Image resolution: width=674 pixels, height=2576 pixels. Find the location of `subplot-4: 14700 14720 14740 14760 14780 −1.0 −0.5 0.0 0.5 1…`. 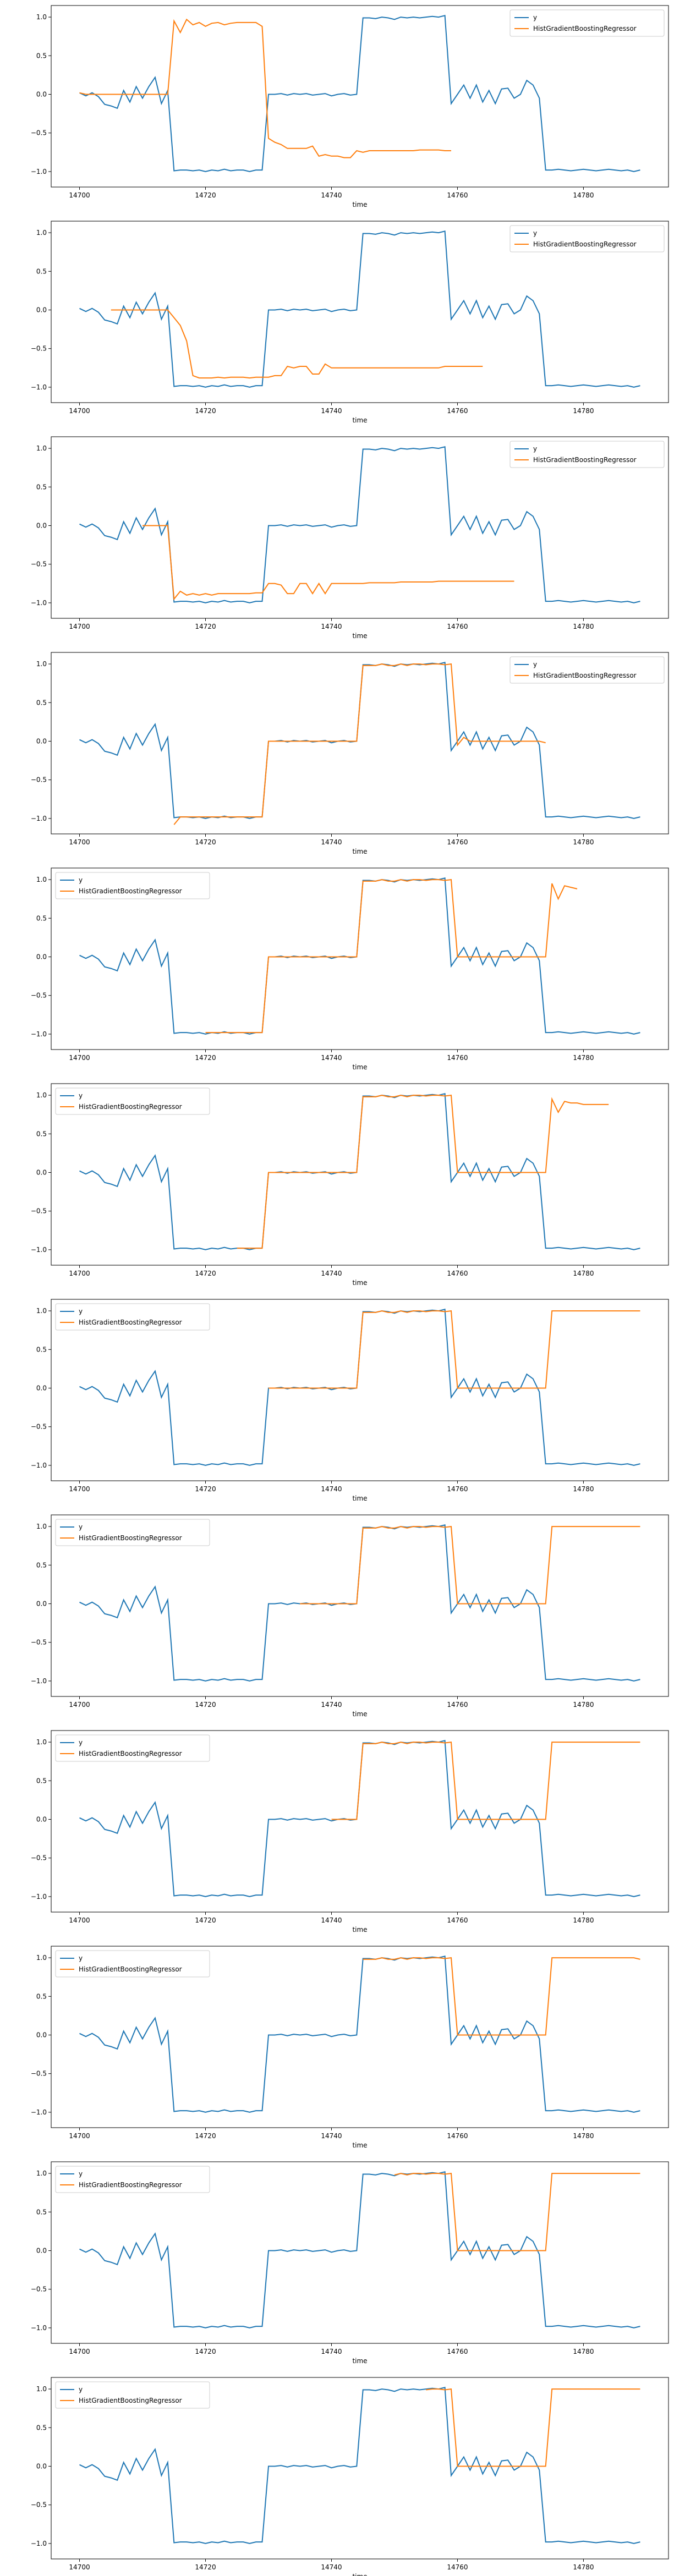

subplot-4: 14700 14720 14740 14760 14780 −1.0 −0.5 0.0 0.5 1… is located at coordinates (350, 753).